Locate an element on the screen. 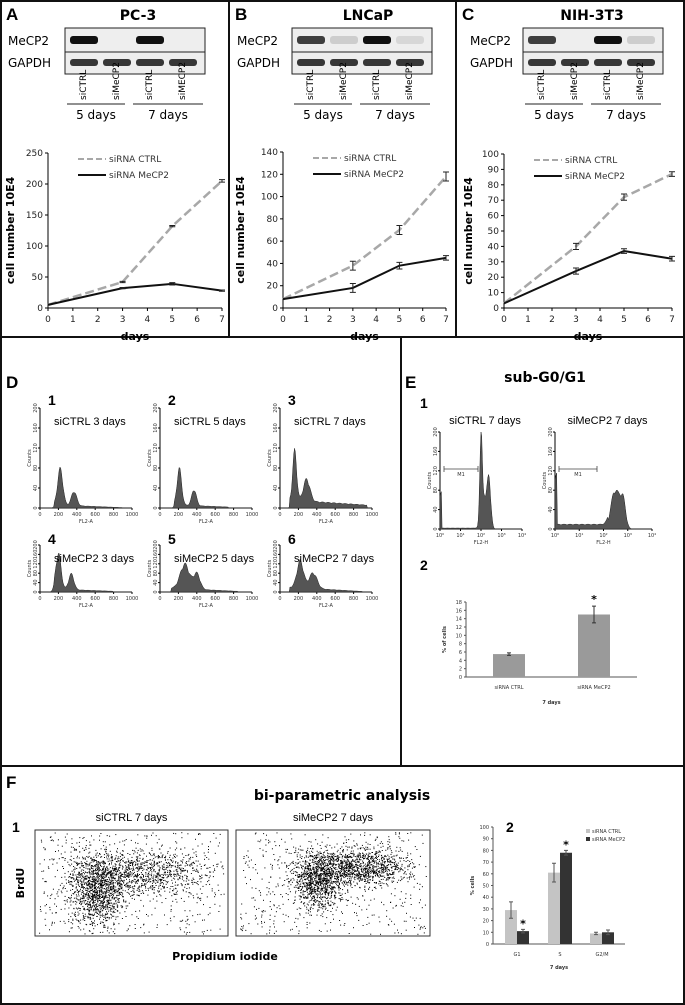 This screenshot has height=1005, width=685. y-tick-label: 4 is located at coordinates (460, 661).